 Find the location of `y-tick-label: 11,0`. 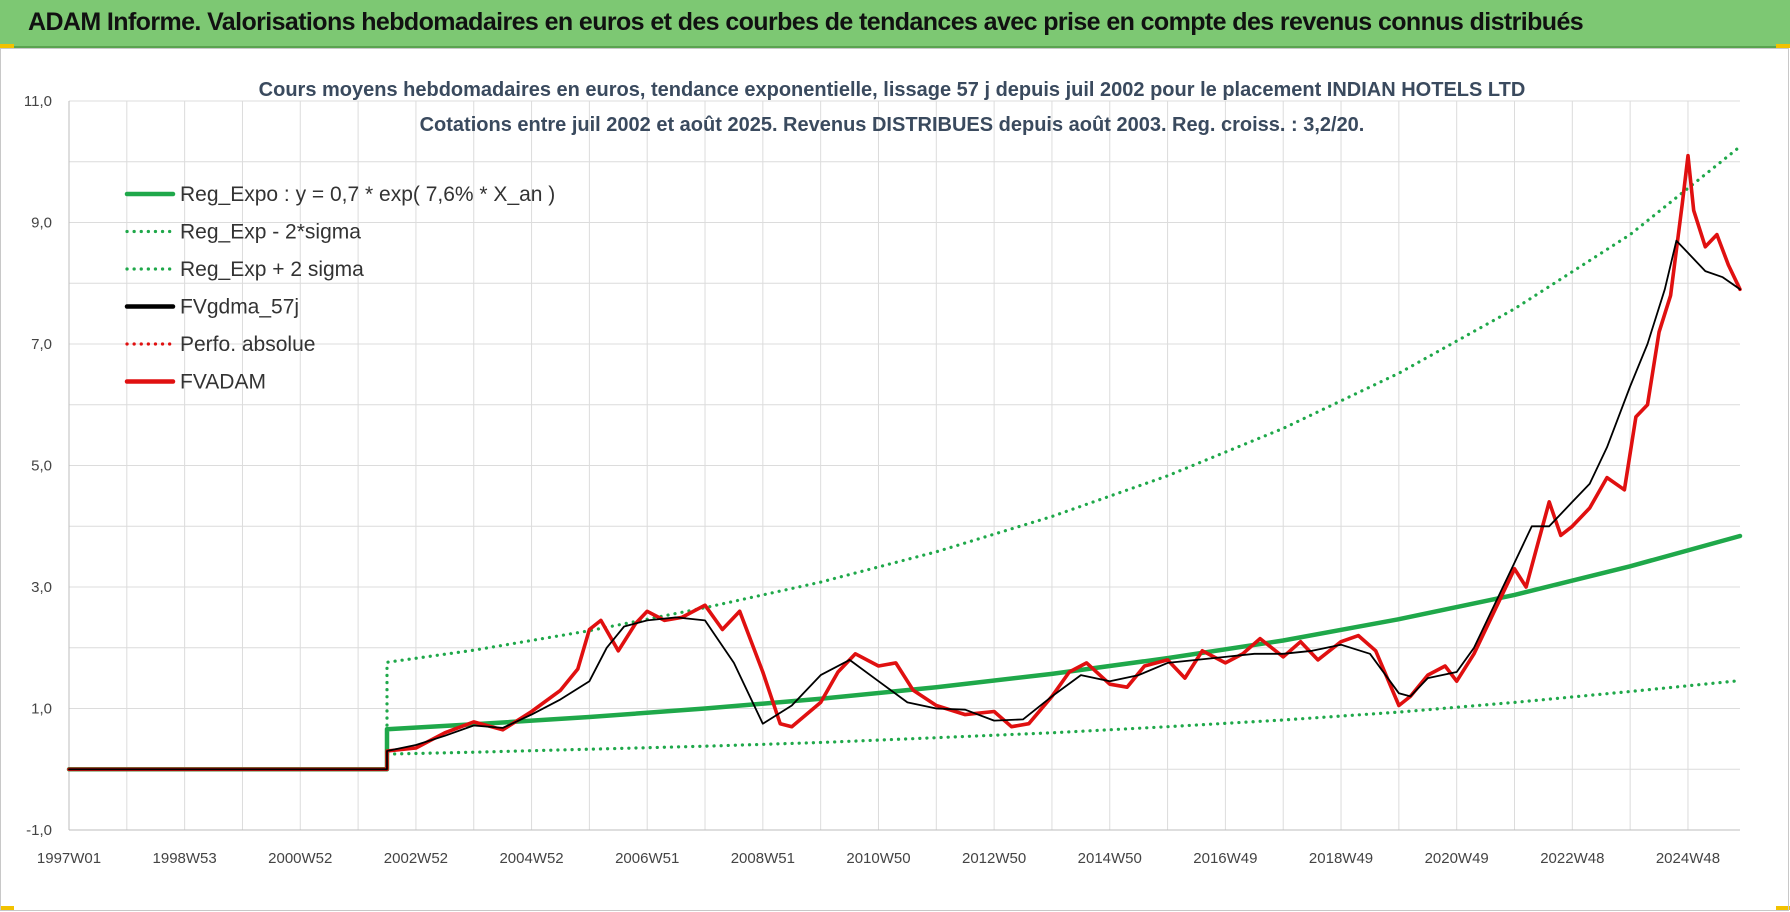

y-tick-label: 11,0 is located at coordinates (38, 101).